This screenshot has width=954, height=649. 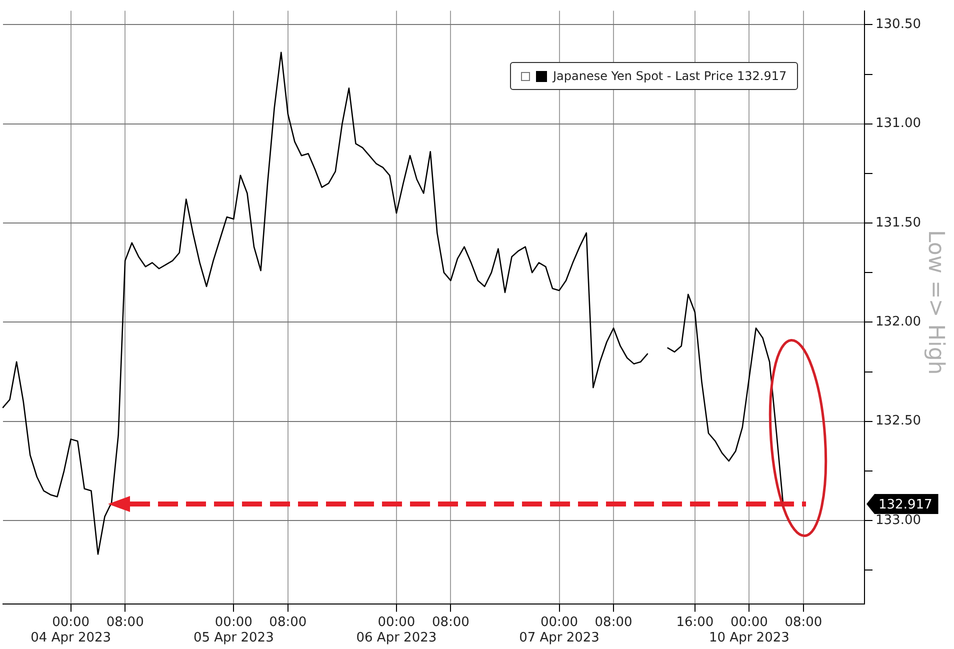 I want to click on text: 132.917, so click(x=905, y=504).